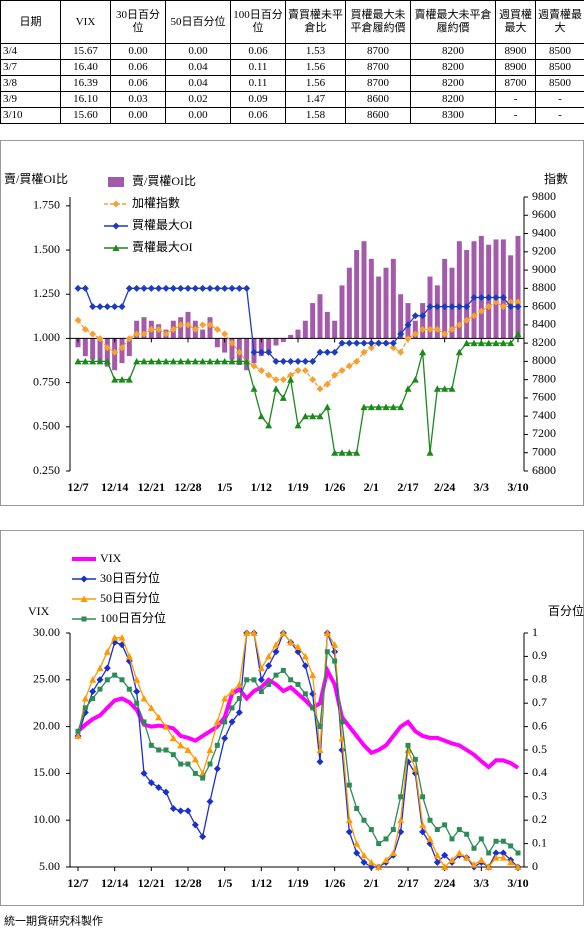  What do you see at coordinates (298, 393) in the screenshot?
I see `line` at bounding box center [298, 393].